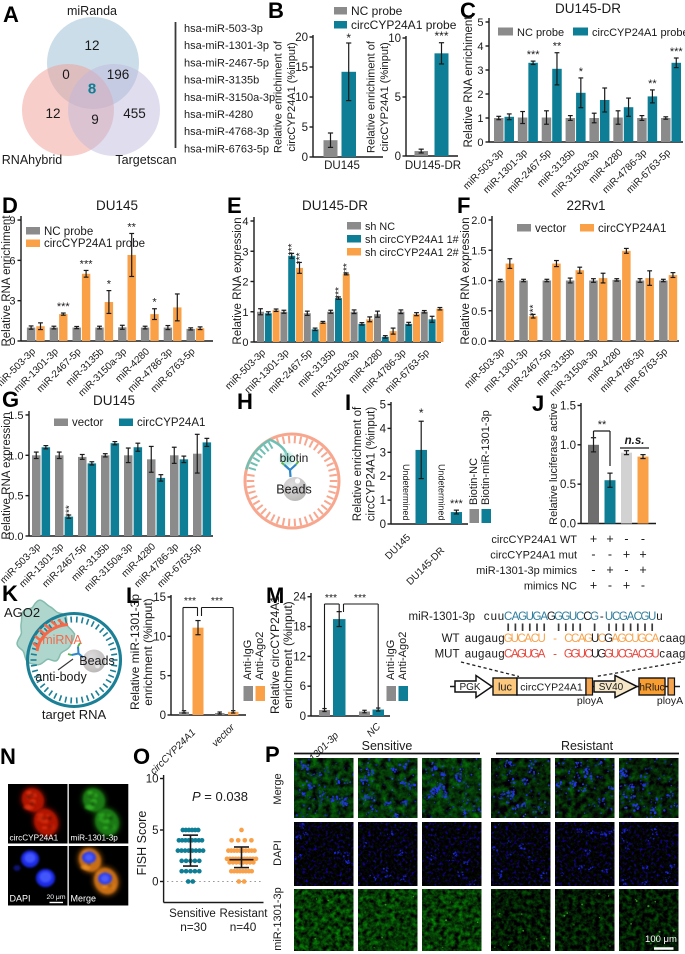 Image resolution: width=685 pixels, height=954 pixels. Describe the element at coordinates (383, 453) in the screenshot. I see `svg-text: 3` at that location.